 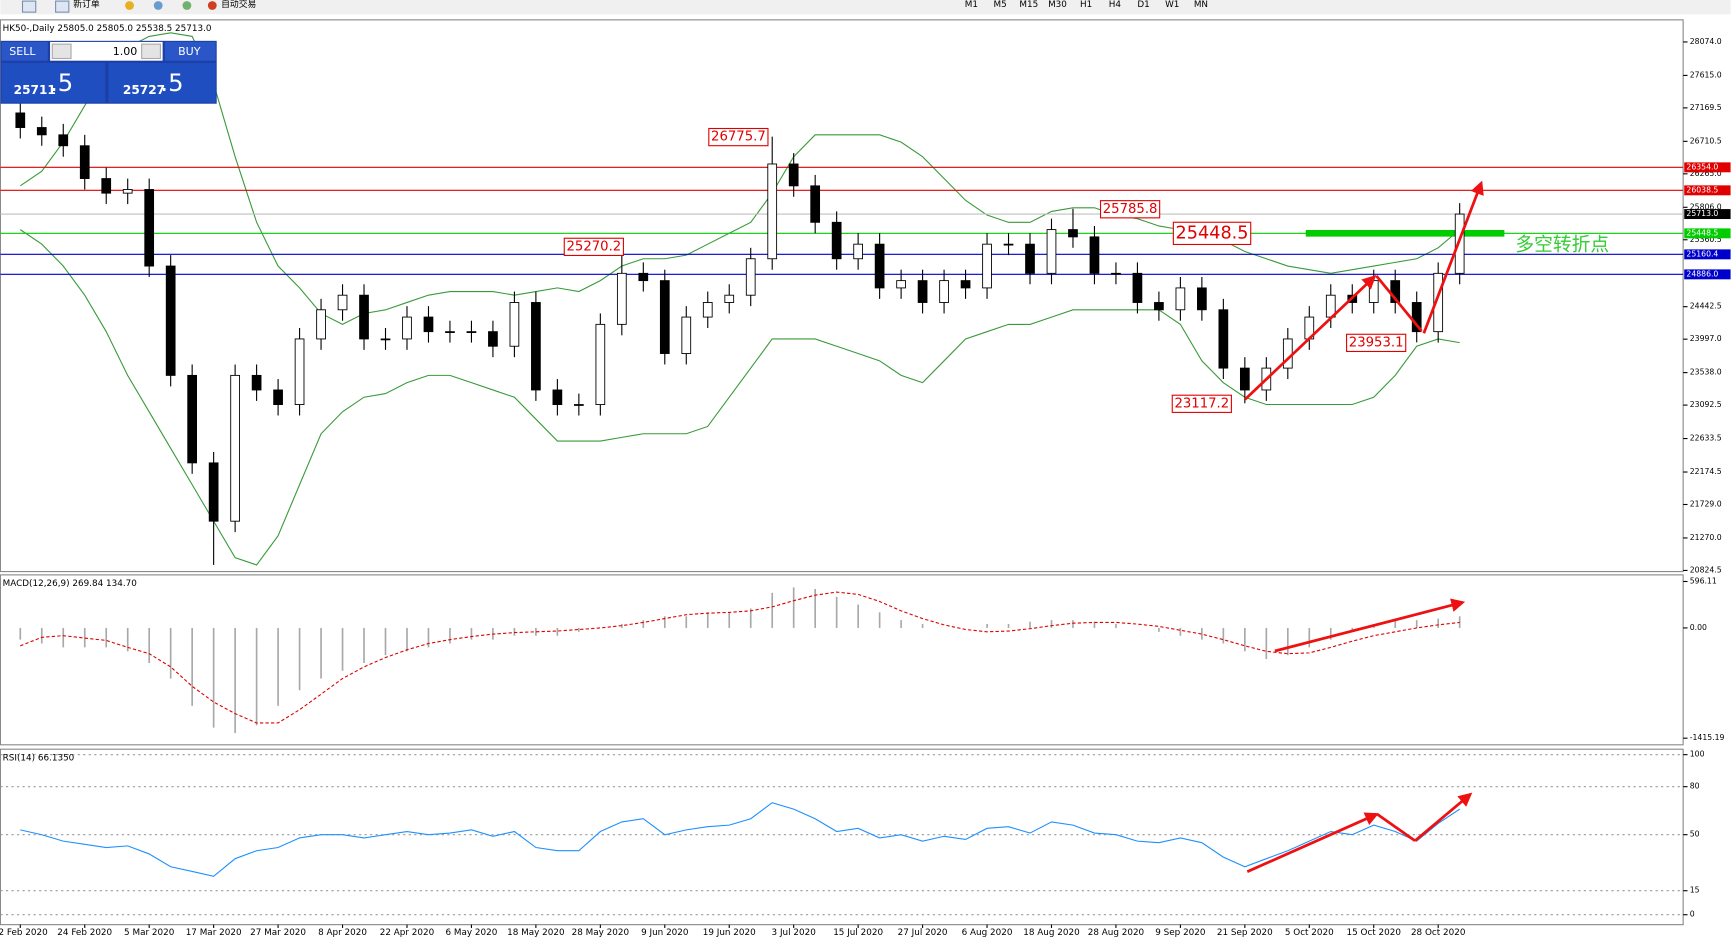 I want to click on period-button: M5, so click(x=1000, y=5).